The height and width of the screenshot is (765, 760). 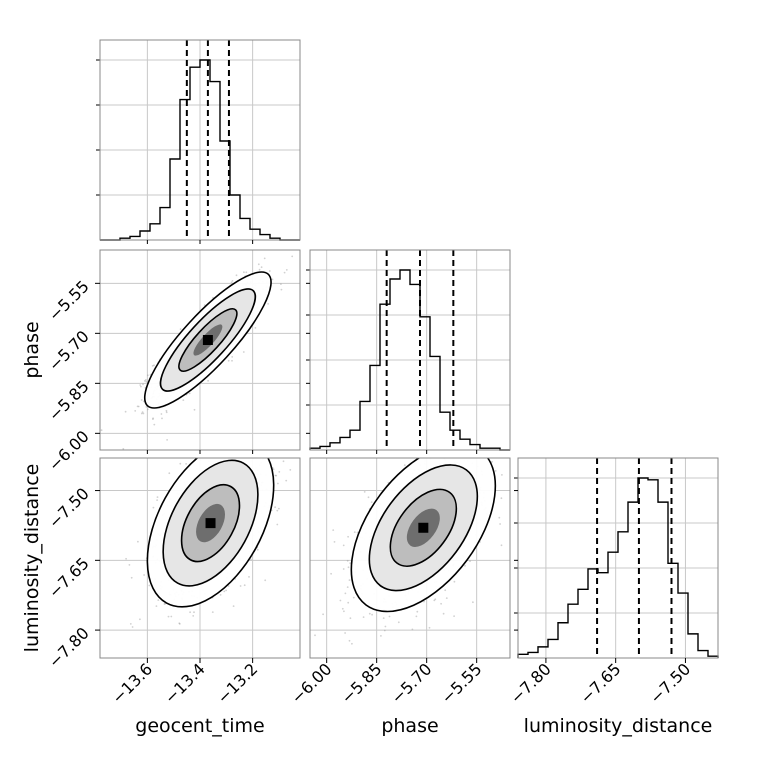 I want to click on histogram-step-phase, so click(x=409, y=360).